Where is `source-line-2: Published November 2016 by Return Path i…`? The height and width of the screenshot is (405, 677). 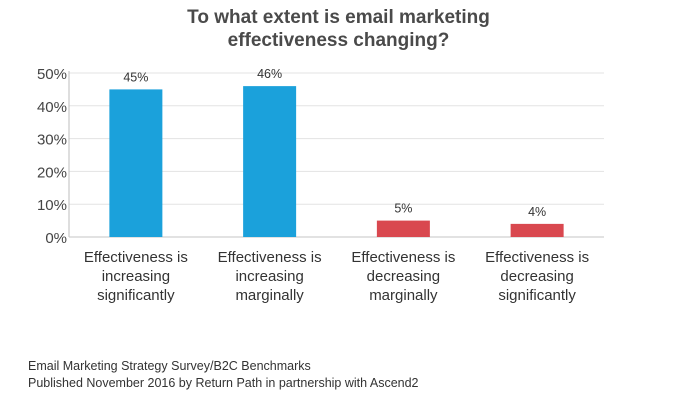 source-line-2: Published November 2016 by Return Path i… is located at coordinates (223, 383).